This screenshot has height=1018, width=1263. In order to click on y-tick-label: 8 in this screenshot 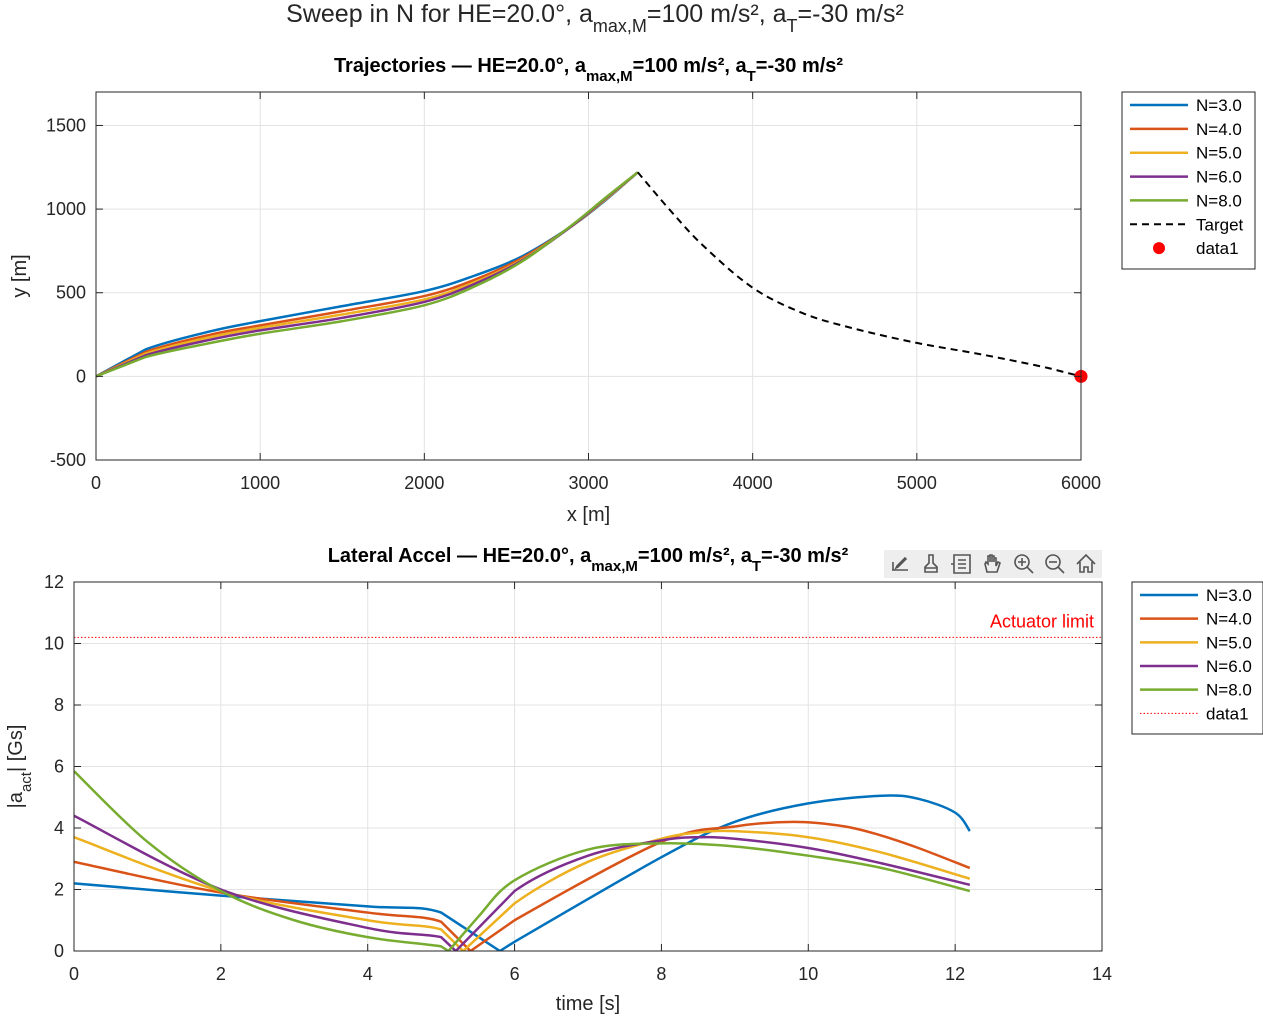, I will do `click(59, 705)`.